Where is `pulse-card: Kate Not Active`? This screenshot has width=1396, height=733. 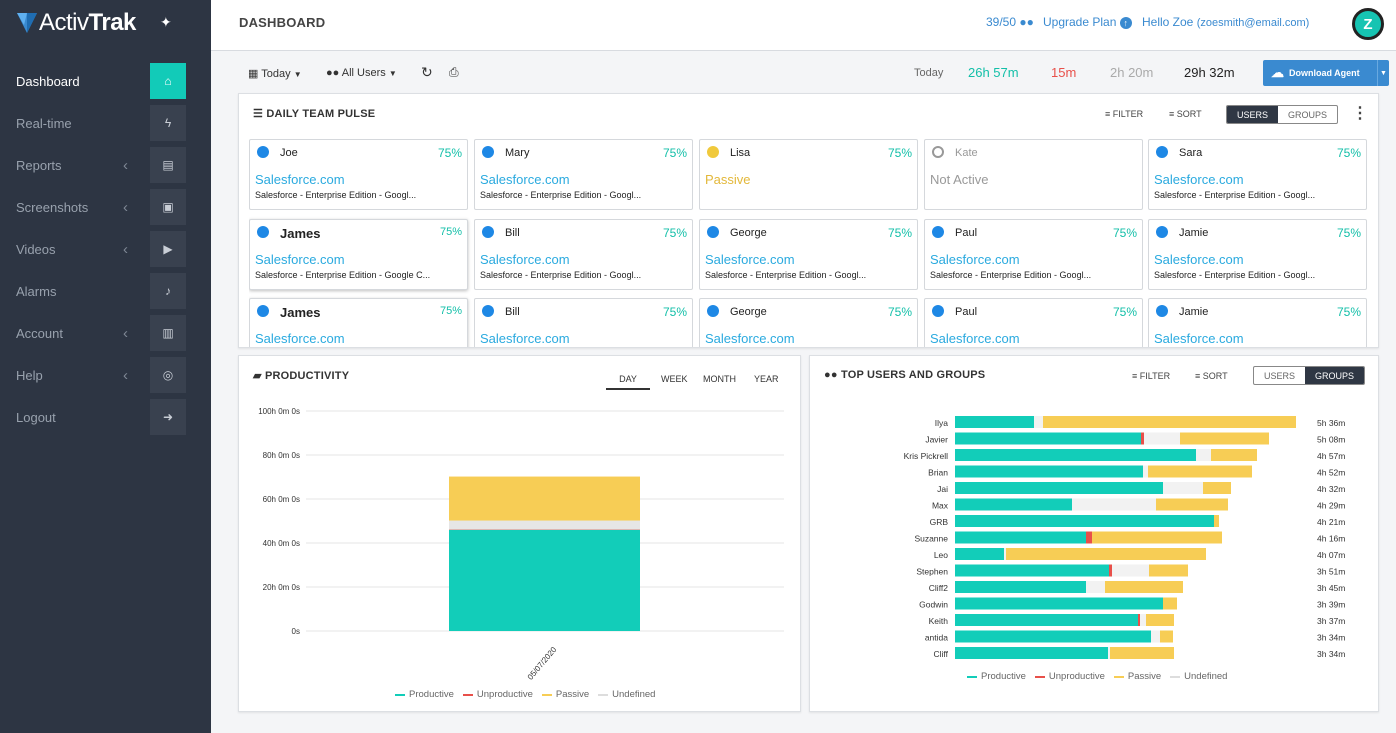
pulse-card: Kate Not Active is located at coordinates (1033, 174).